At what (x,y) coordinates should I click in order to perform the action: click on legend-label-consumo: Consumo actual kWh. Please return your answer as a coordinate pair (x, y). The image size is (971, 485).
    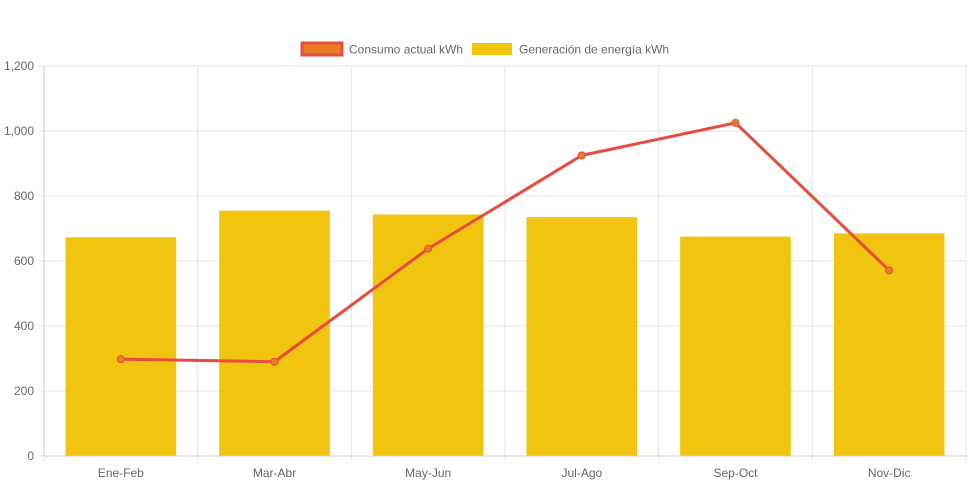
    Looking at the image, I should click on (406, 50).